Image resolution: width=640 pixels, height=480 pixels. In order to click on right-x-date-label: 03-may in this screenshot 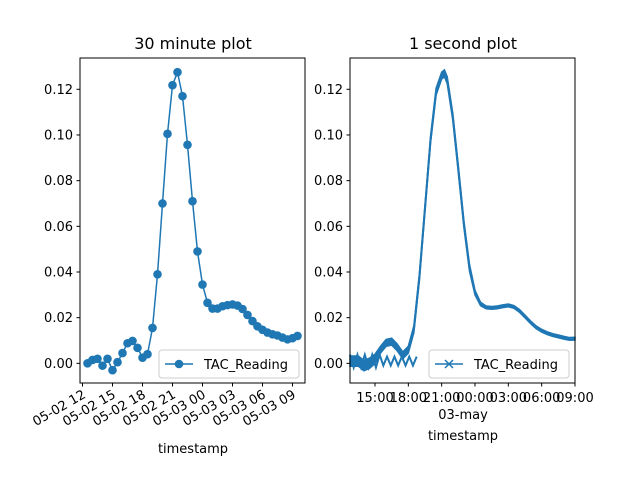, I will do `click(463, 415)`.